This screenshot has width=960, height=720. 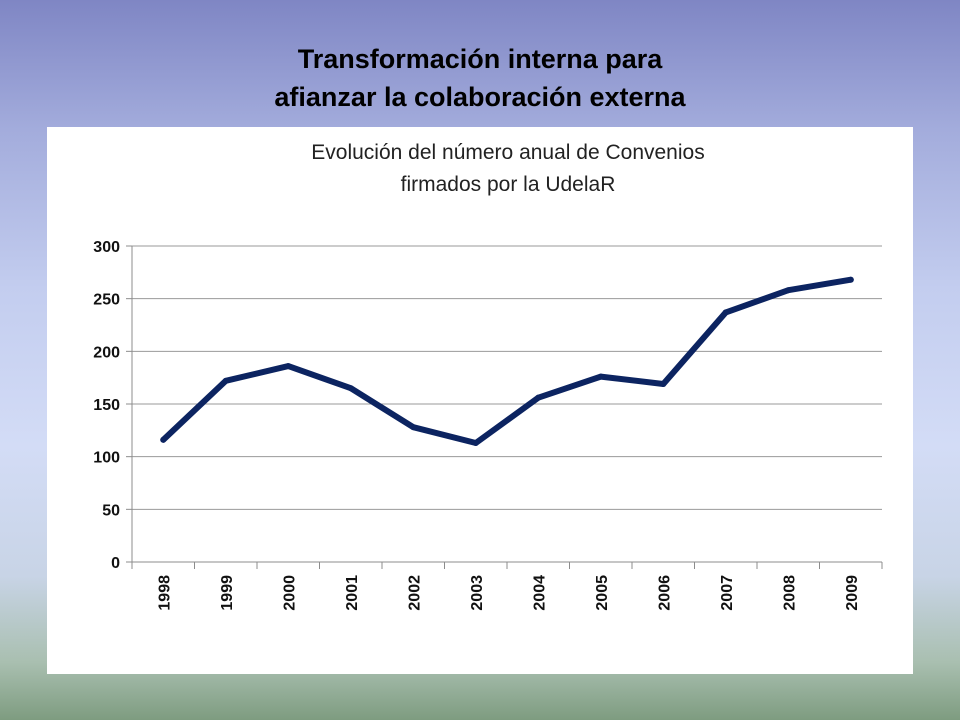 What do you see at coordinates (480, 97) in the screenshot?
I see `slide-title-line-2: afianzar la colaboración externa` at bounding box center [480, 97].